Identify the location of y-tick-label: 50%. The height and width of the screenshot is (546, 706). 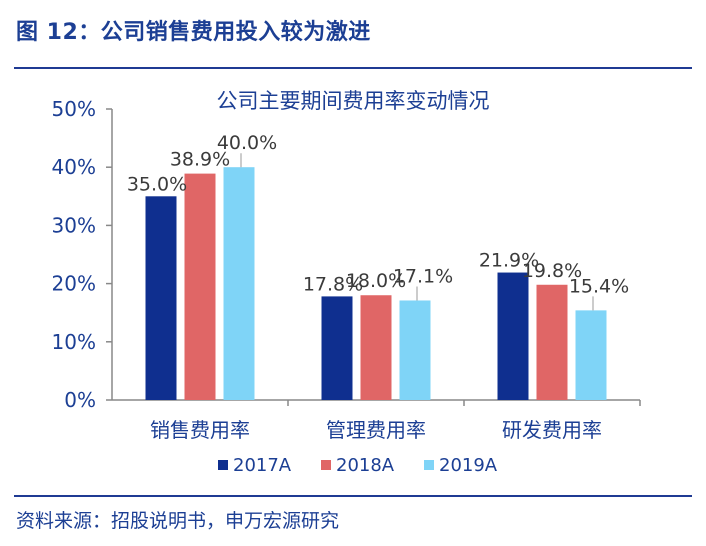
(74, 109).